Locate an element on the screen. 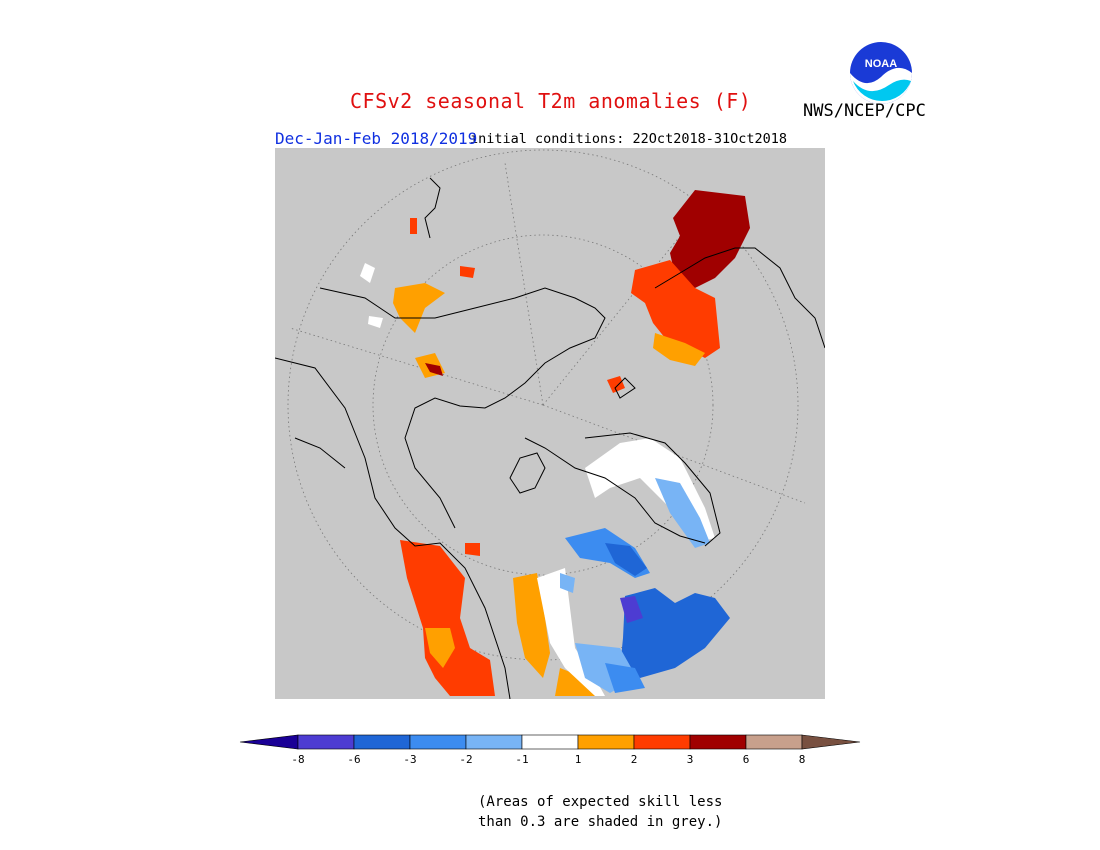  legend-colorbar: -8 -6 -3 -2 -1 1 2 3 6 8 is located at coordinates (550, 750).